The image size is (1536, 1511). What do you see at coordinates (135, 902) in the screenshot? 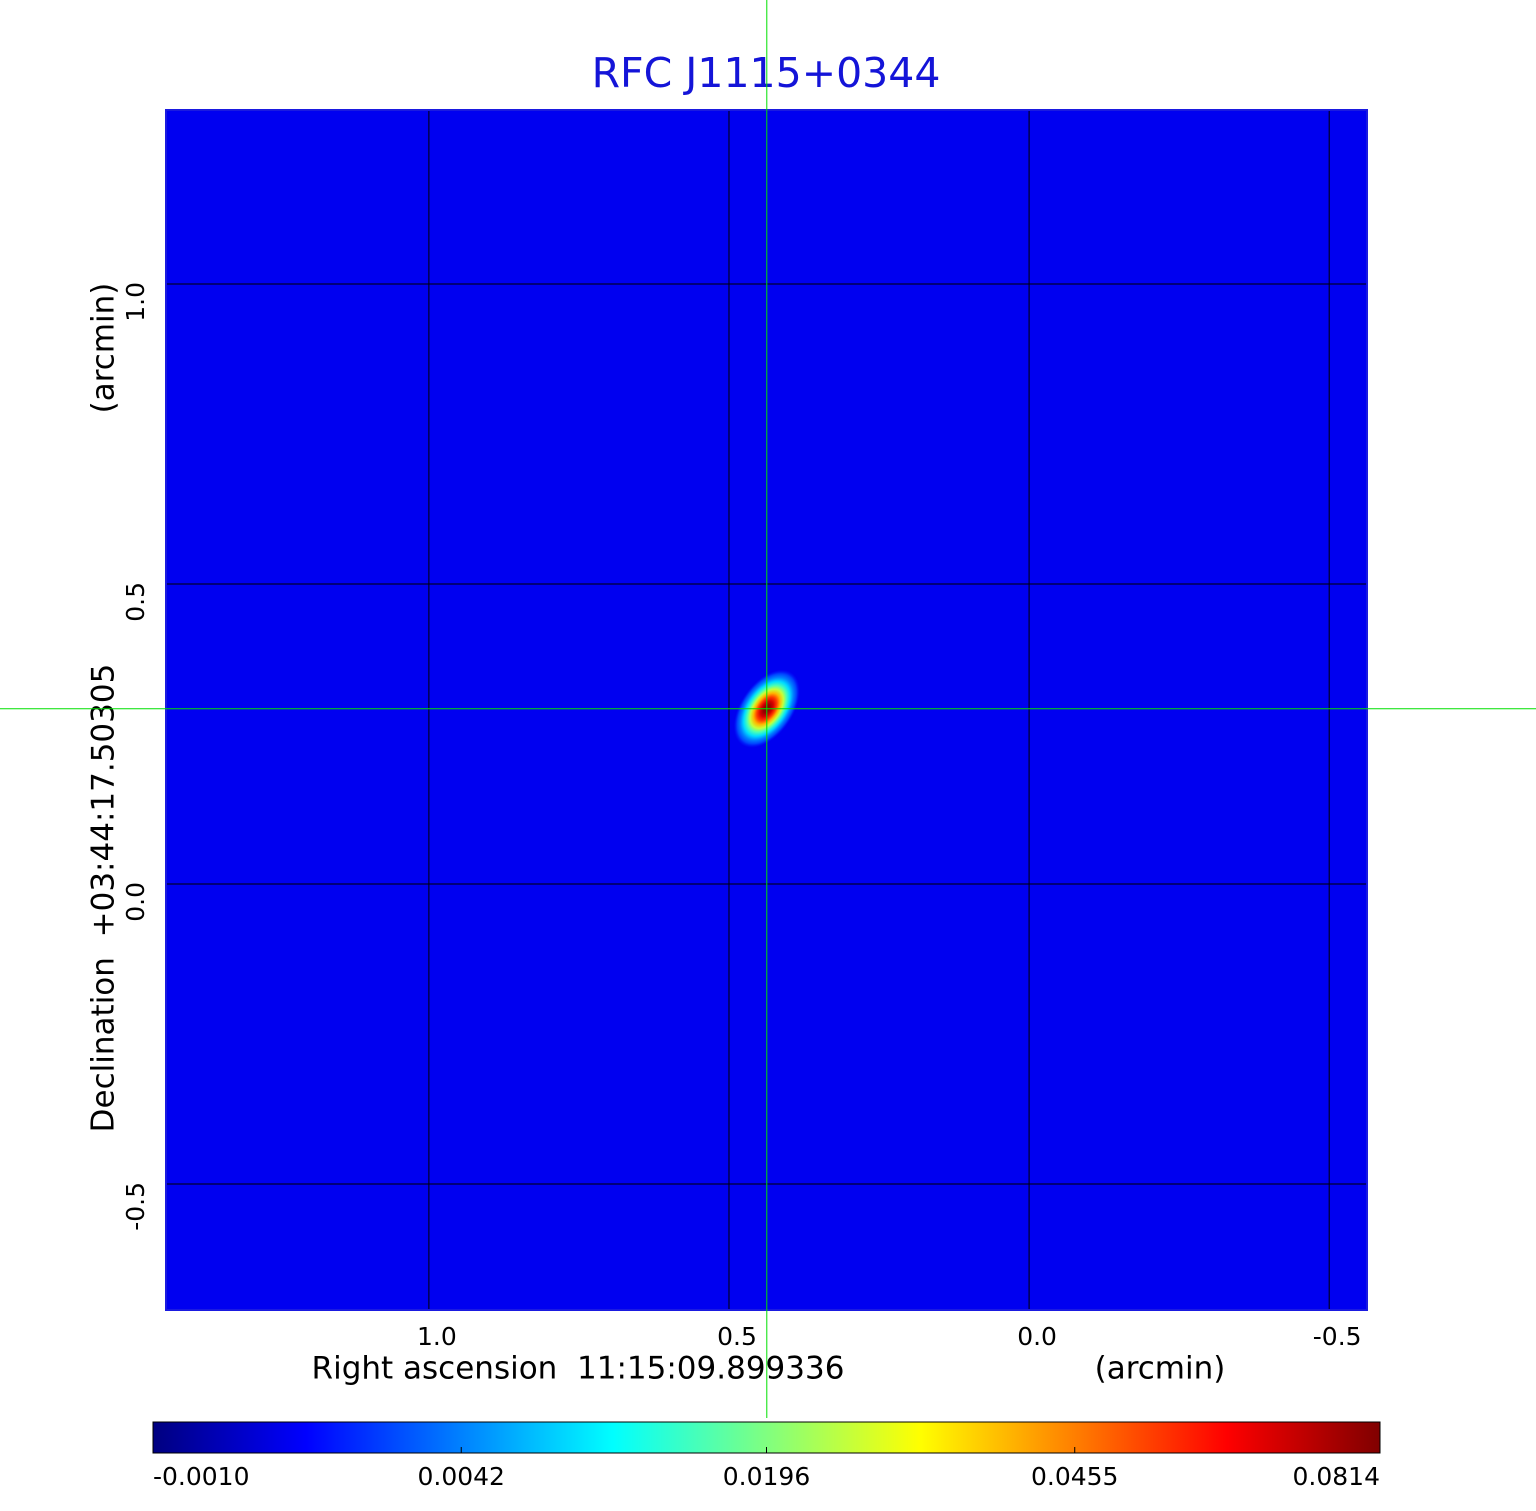
I see `y-tick-label: 0.0` at bounding box center [135, 902].